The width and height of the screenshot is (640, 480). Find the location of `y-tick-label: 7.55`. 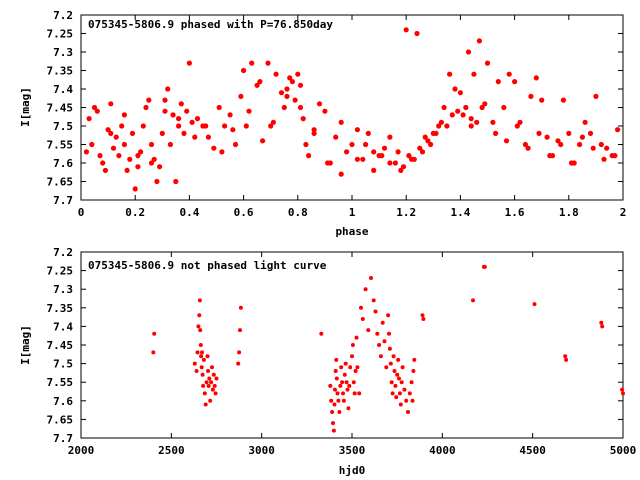

y-tick-label: 7.55 is located at coordinates (60, 382).